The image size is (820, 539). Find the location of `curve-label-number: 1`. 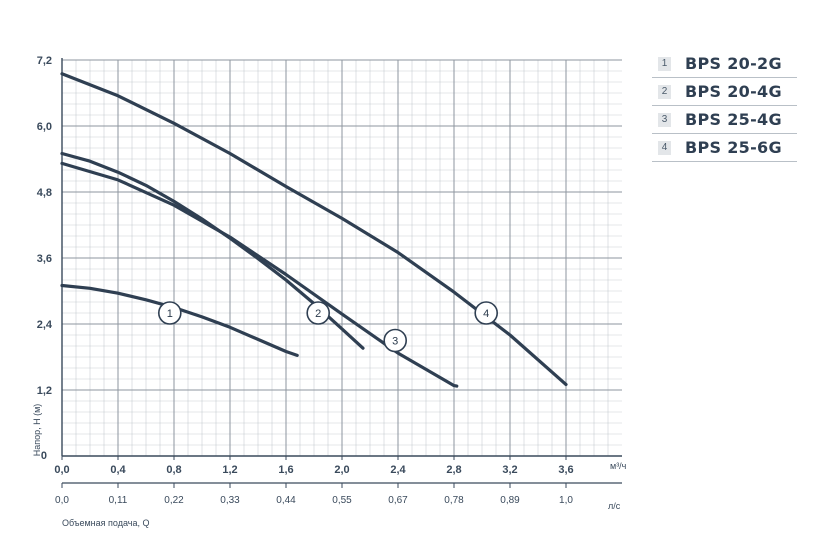

curve-label-number: 1 is located at coordinates (170, 314).